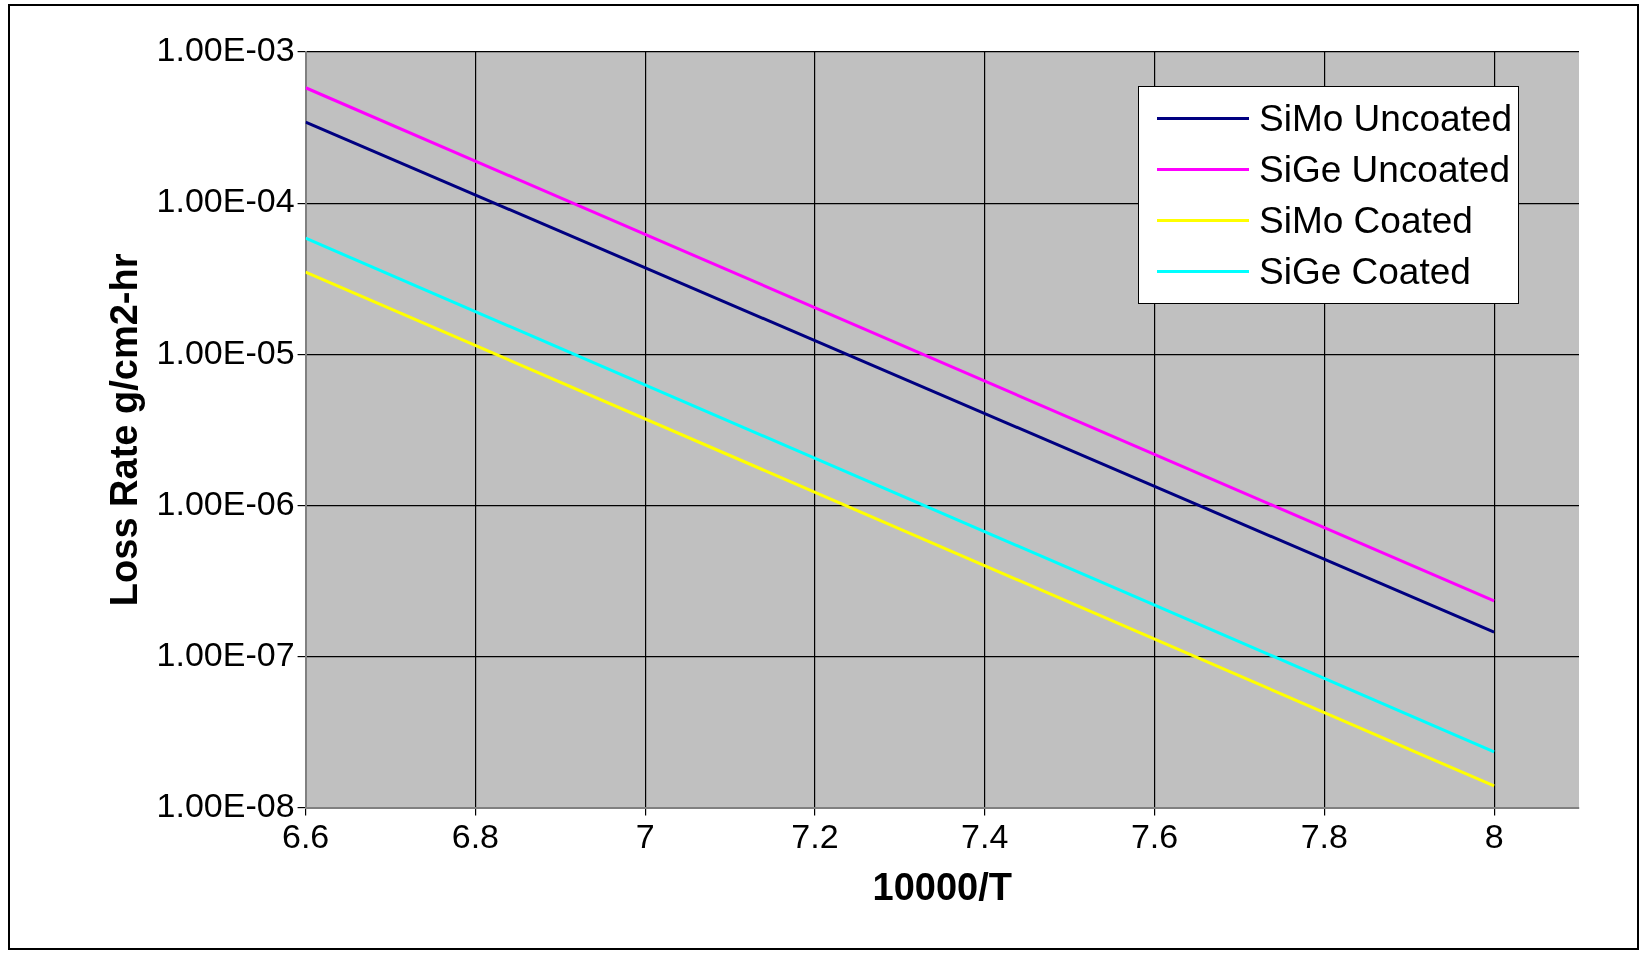 The image size is (1649, 956). I want to click on y-axis-title: Loss Rate g/cm2-hr, so click(124, 430).